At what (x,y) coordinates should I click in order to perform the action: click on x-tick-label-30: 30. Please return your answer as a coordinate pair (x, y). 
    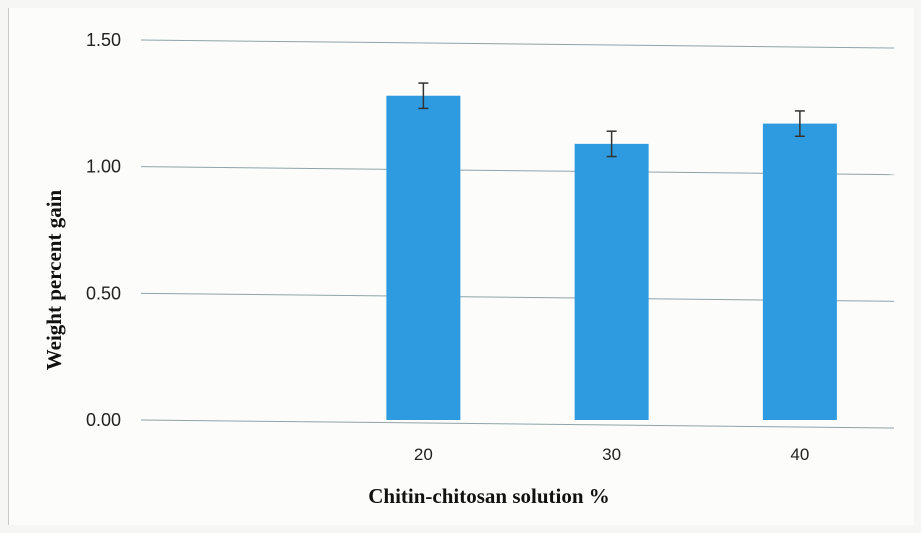
    Looking at the image, I should click on (611, 454).